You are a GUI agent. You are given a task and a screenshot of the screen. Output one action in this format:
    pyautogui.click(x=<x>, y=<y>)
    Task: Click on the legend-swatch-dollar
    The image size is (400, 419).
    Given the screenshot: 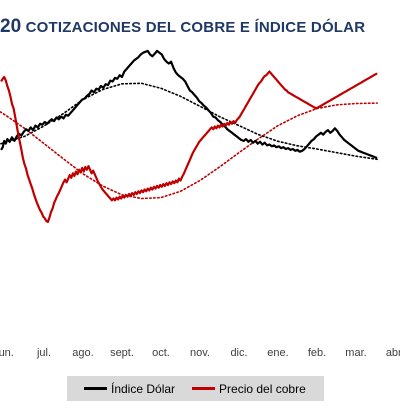 What is the action you would take?
    pyautogui.click(x=95, y=388)
    